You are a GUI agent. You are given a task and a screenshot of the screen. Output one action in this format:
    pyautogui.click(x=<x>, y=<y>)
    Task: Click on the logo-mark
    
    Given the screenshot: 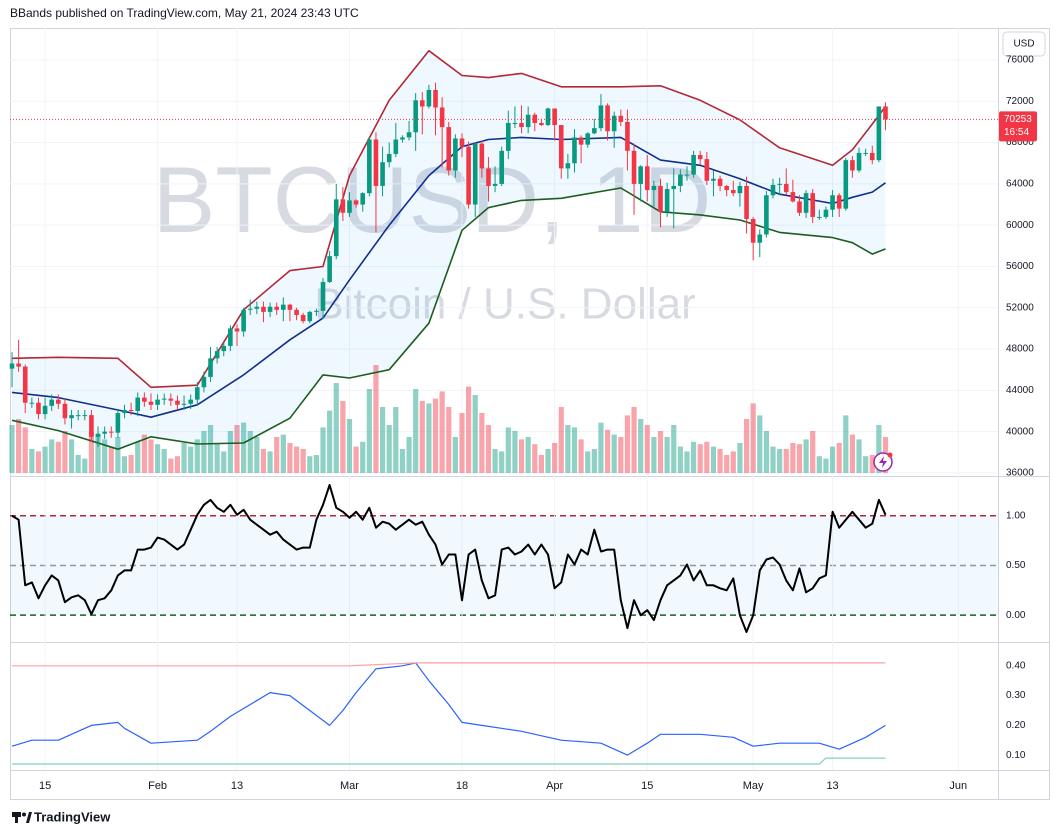 What is the action you would take?
    pyautogui.click(x=24, y=814)
    